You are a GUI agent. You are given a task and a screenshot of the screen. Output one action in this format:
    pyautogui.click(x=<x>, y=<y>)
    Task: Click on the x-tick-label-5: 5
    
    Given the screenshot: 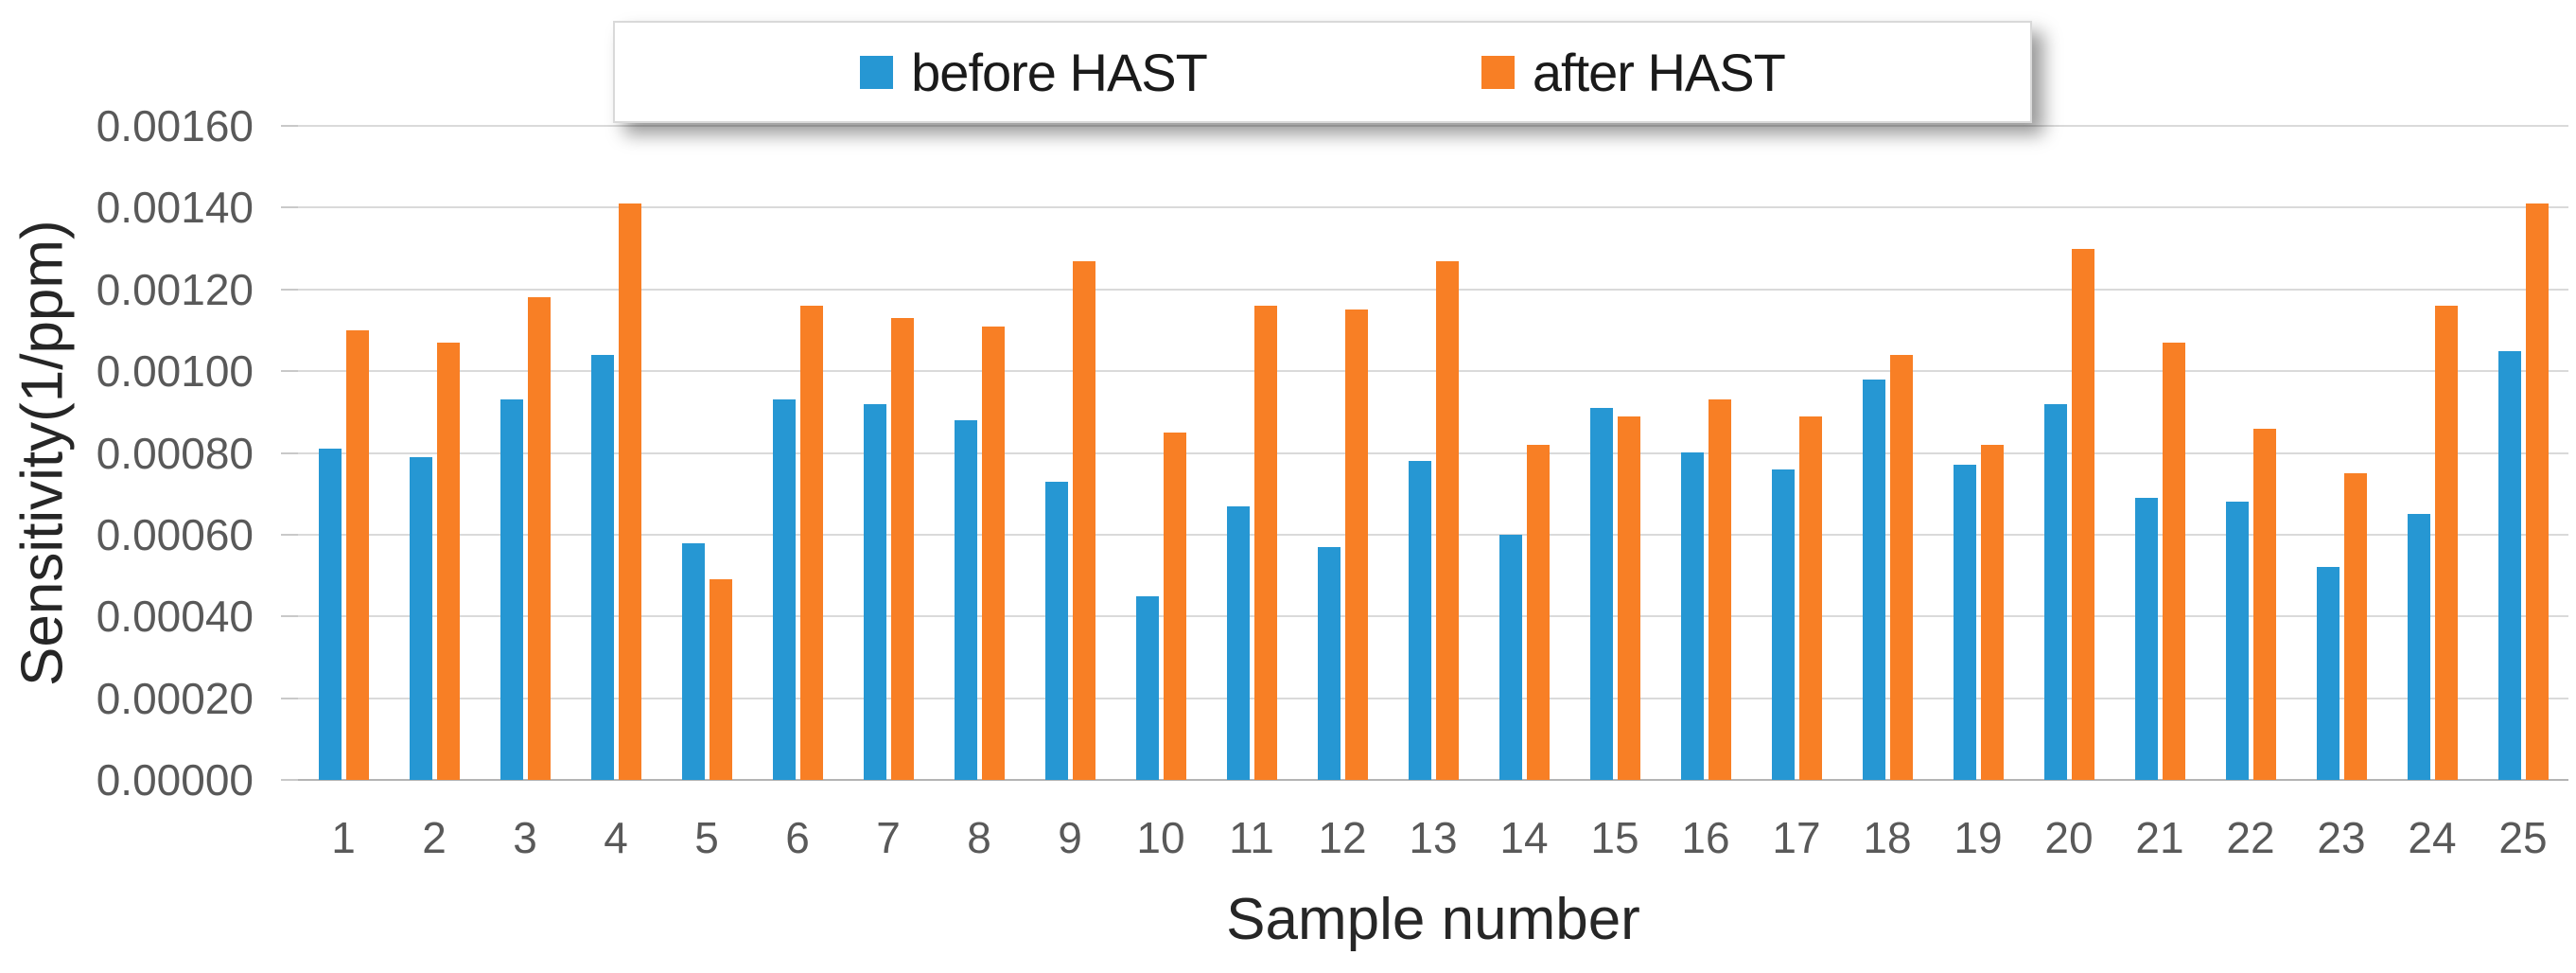 What is the action you would take?
    pyautogui.click(x=707, y=837)
    